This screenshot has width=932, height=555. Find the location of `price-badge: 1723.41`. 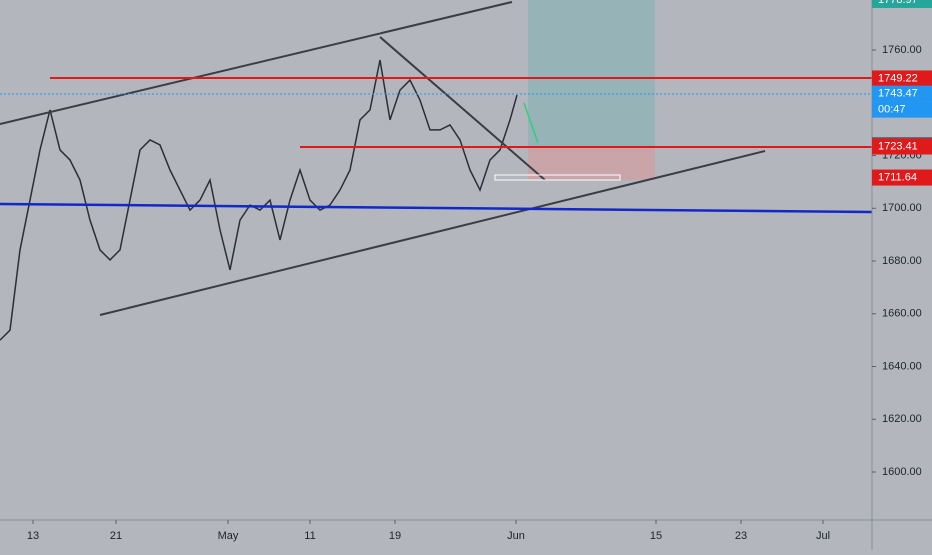

price-badge: 1723.41 is located at coordinates (902, 146).